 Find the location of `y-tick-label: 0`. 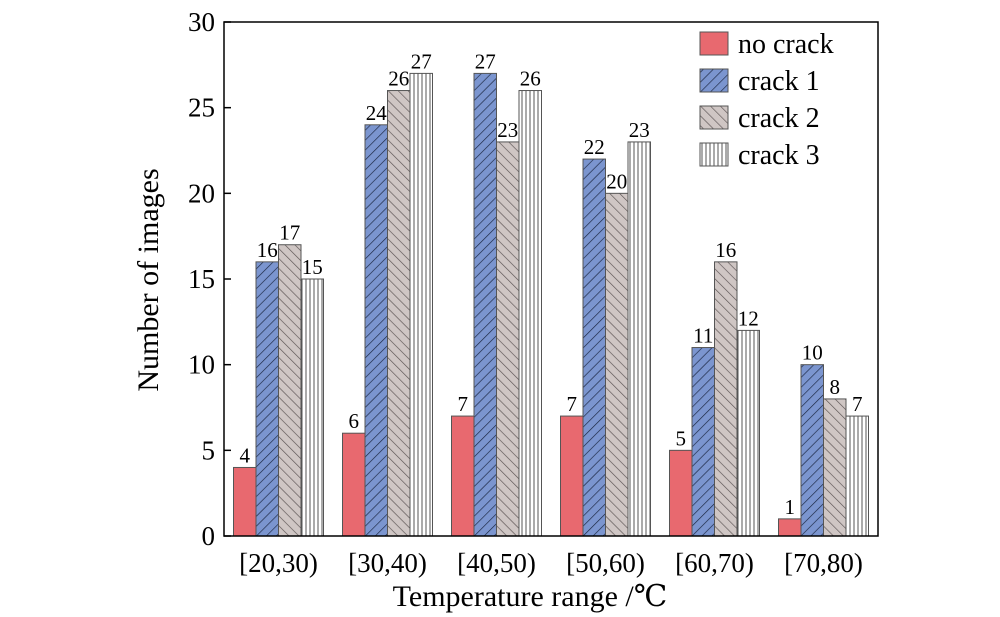

y-tick-label: 0 is located at coordinates (209, 536).